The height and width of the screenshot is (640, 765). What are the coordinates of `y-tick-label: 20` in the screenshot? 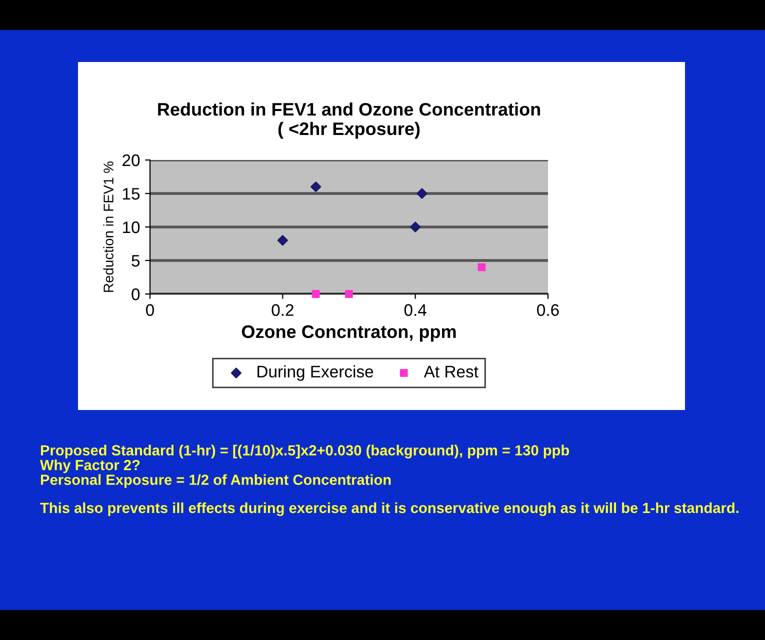 It's located at (131, 160).